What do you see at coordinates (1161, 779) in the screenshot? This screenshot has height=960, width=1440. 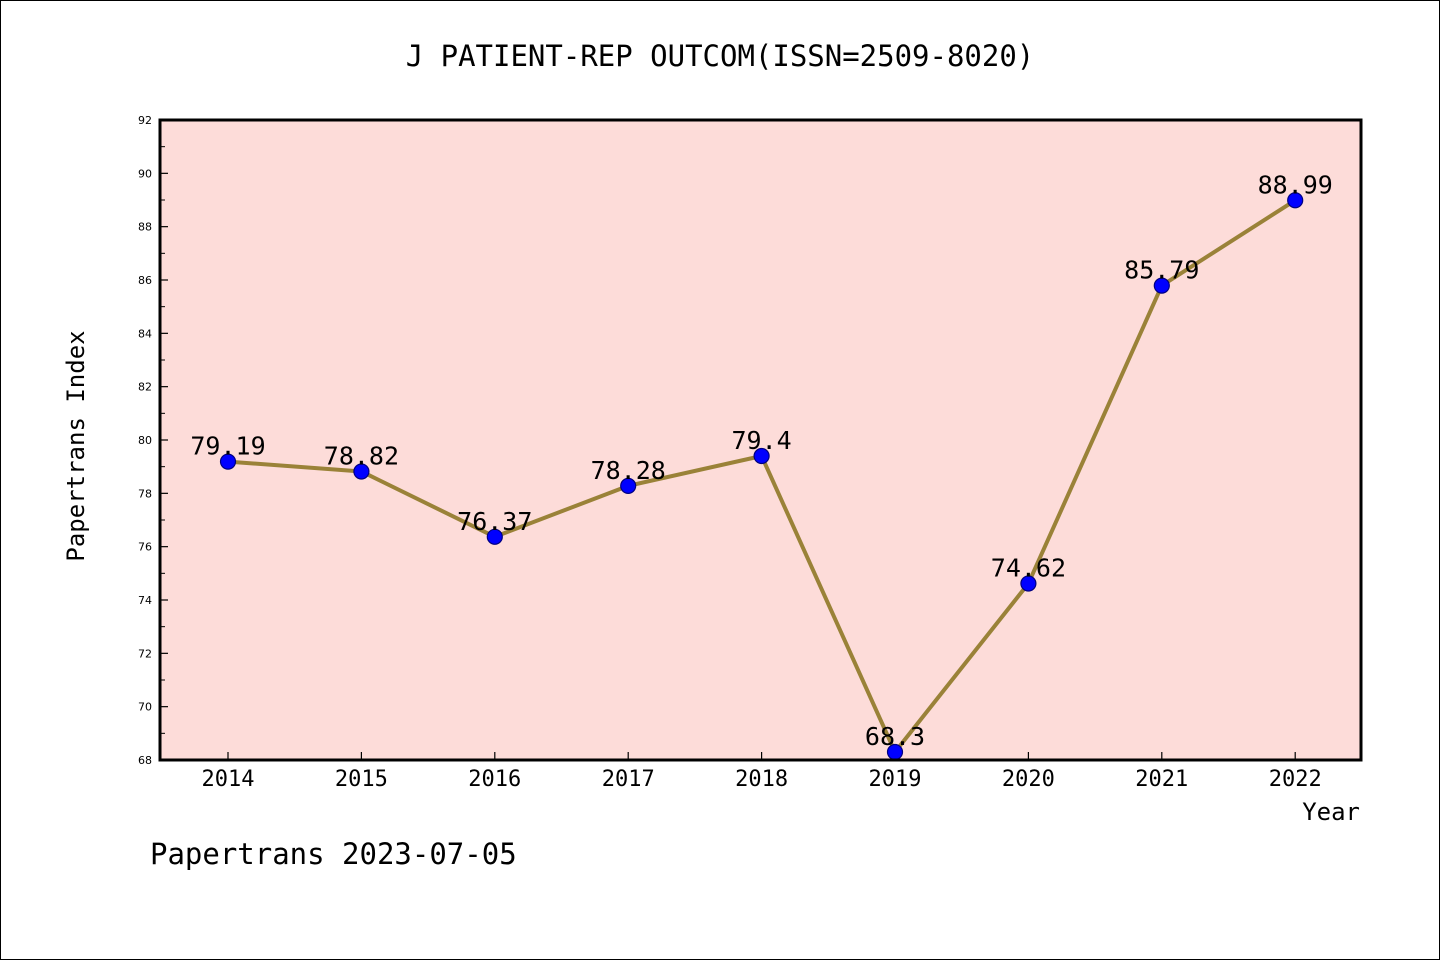 I see `x-tick-label: 2021` at bounding box center [1161, 779].